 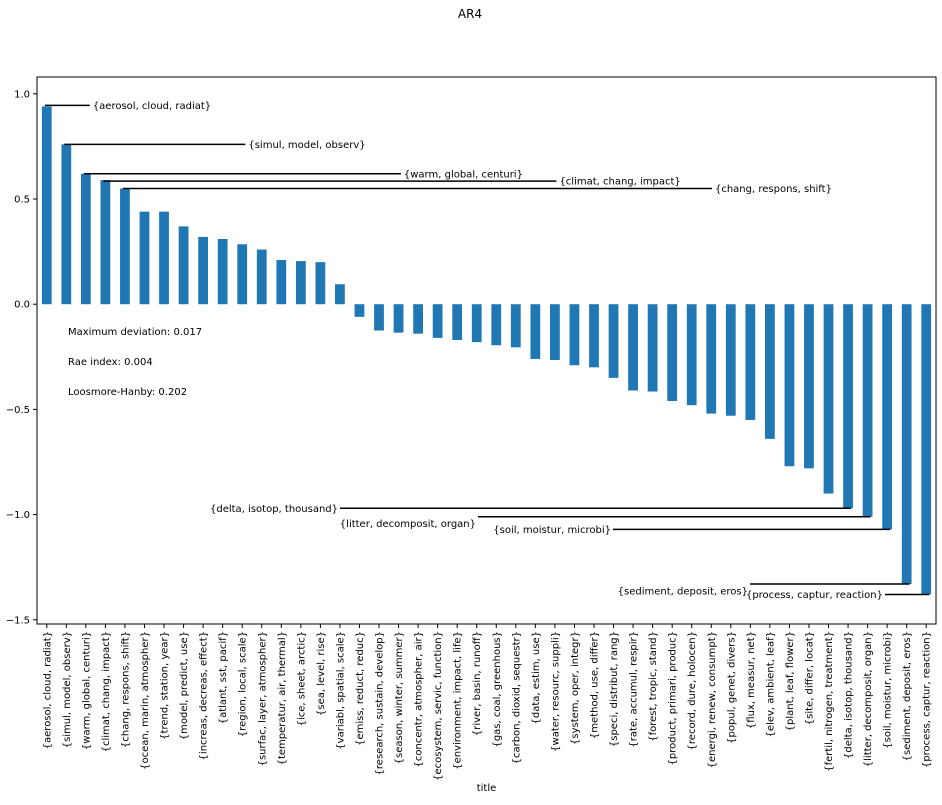 What do you see at coordinates (340, 690) in the screenshot?
I see `x-tick-label: {variabl, spatial, scale}` at bounding box center [340, 690].